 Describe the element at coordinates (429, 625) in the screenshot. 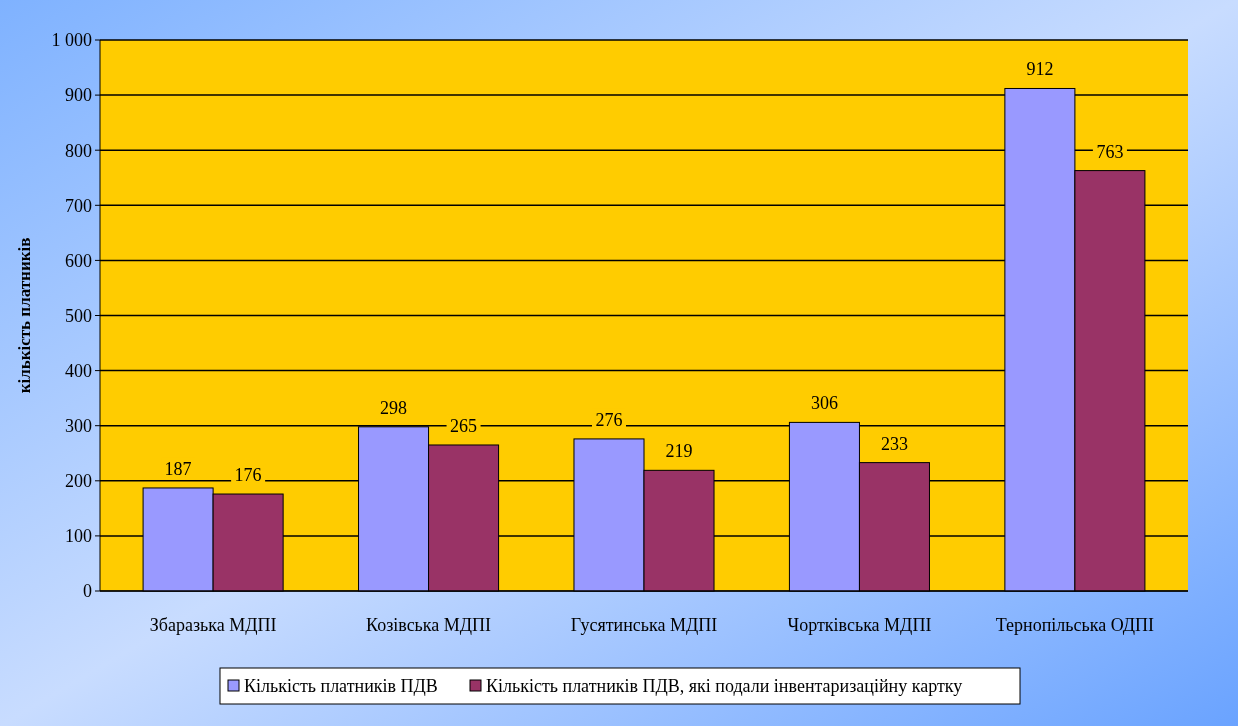

I see `x-tick-label: Козівська МДПІ` at that location.